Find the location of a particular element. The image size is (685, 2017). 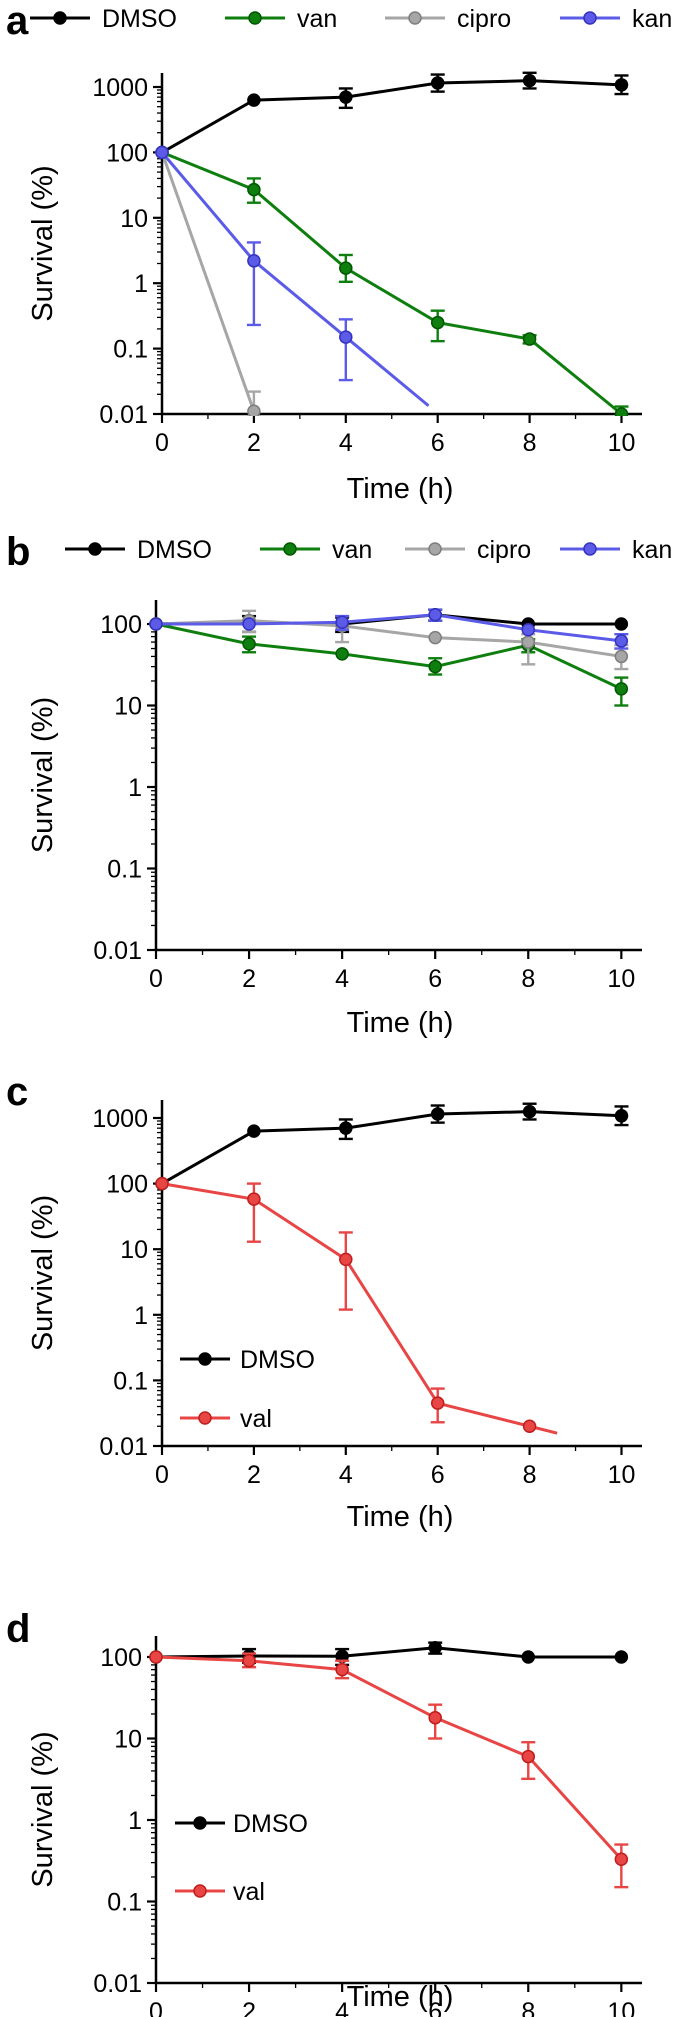

legend-item-van: van is located at coordinates (281, 19).